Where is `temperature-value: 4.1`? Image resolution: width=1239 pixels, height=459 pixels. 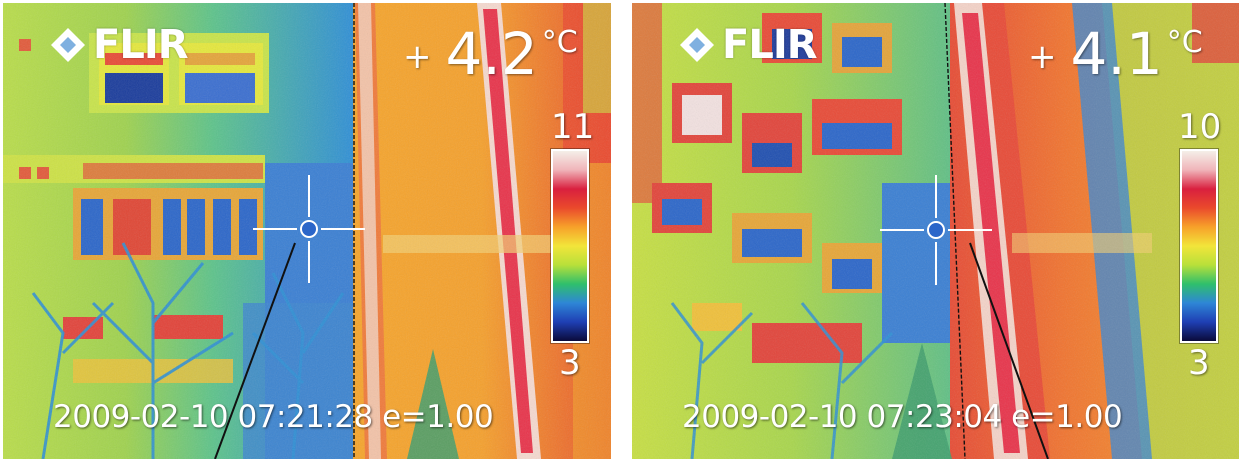
temperature-value: 4.1 is located at coordinates (1116, 54).